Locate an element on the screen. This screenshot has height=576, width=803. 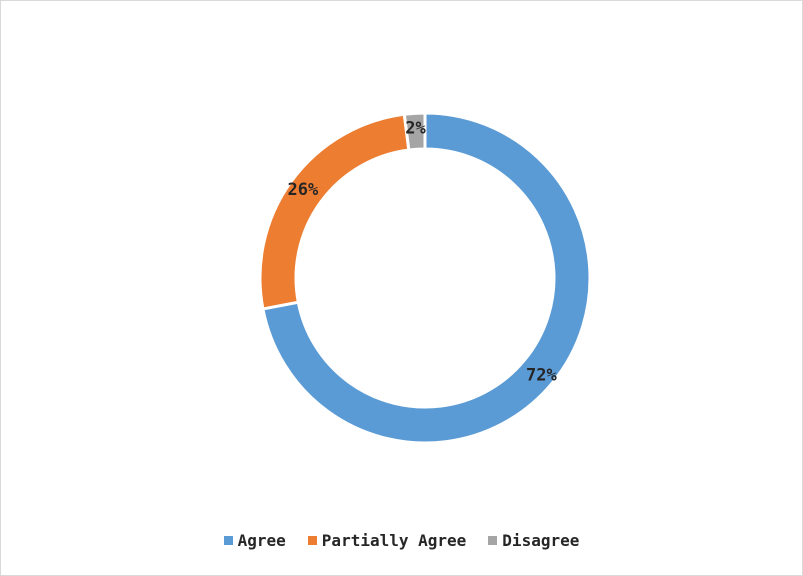
legend-swatch-partially-agree is located at coordinates (312, 540).